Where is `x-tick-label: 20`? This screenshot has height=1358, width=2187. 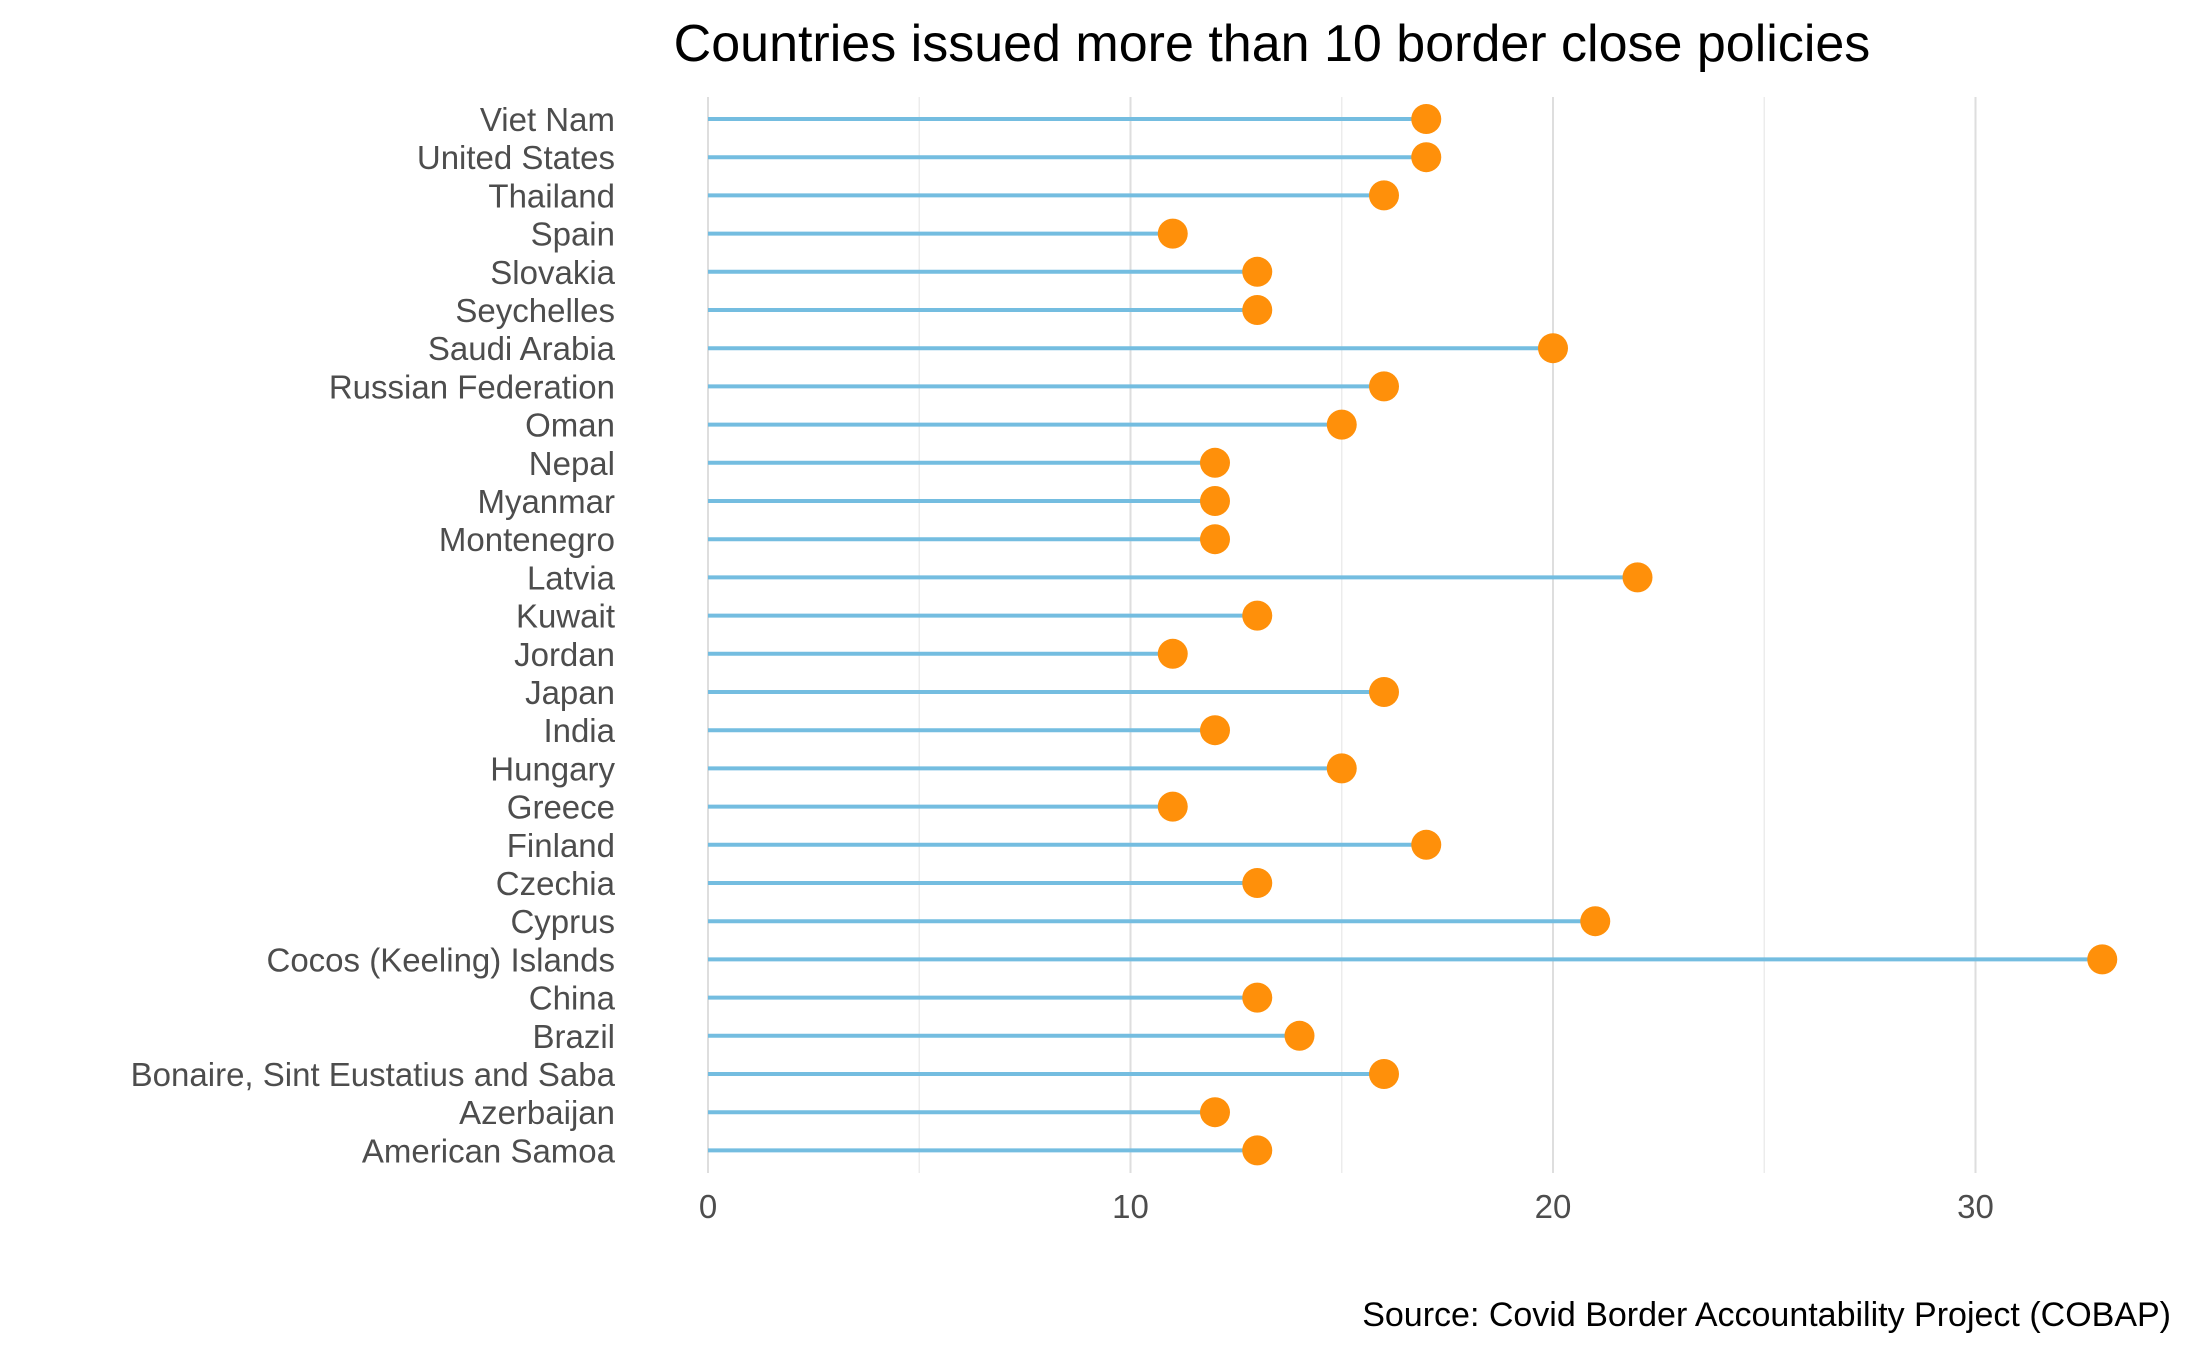 x-tick-label: 20 is located at coordinates (1553, 1206).